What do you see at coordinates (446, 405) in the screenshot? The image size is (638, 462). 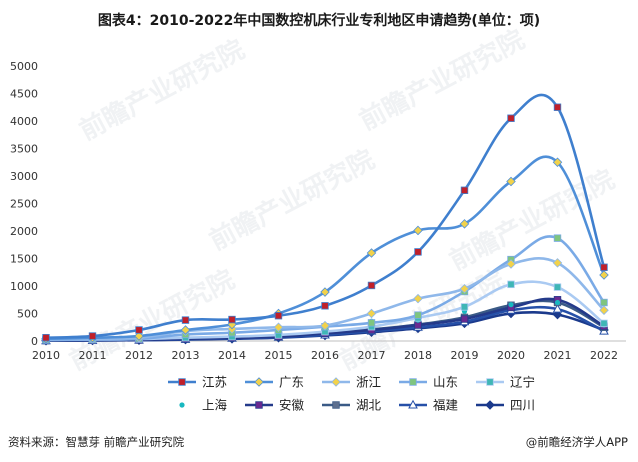 I see `legend-label: 福建` at bounding box center [446, 405].